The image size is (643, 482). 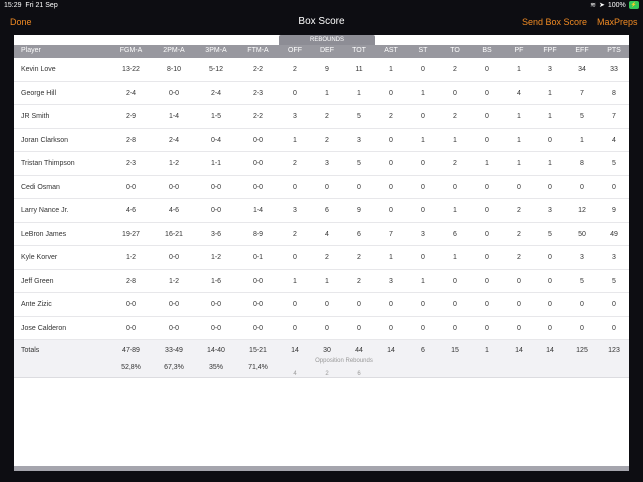 I want to click on stat-cell-ast: 1, so click(x=391, y=257).